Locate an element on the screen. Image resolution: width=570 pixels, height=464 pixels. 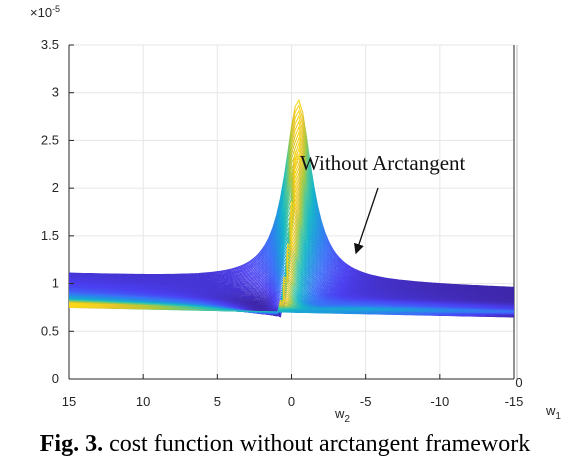
x-tick-label: 5 is located at coordinates (217, 401).